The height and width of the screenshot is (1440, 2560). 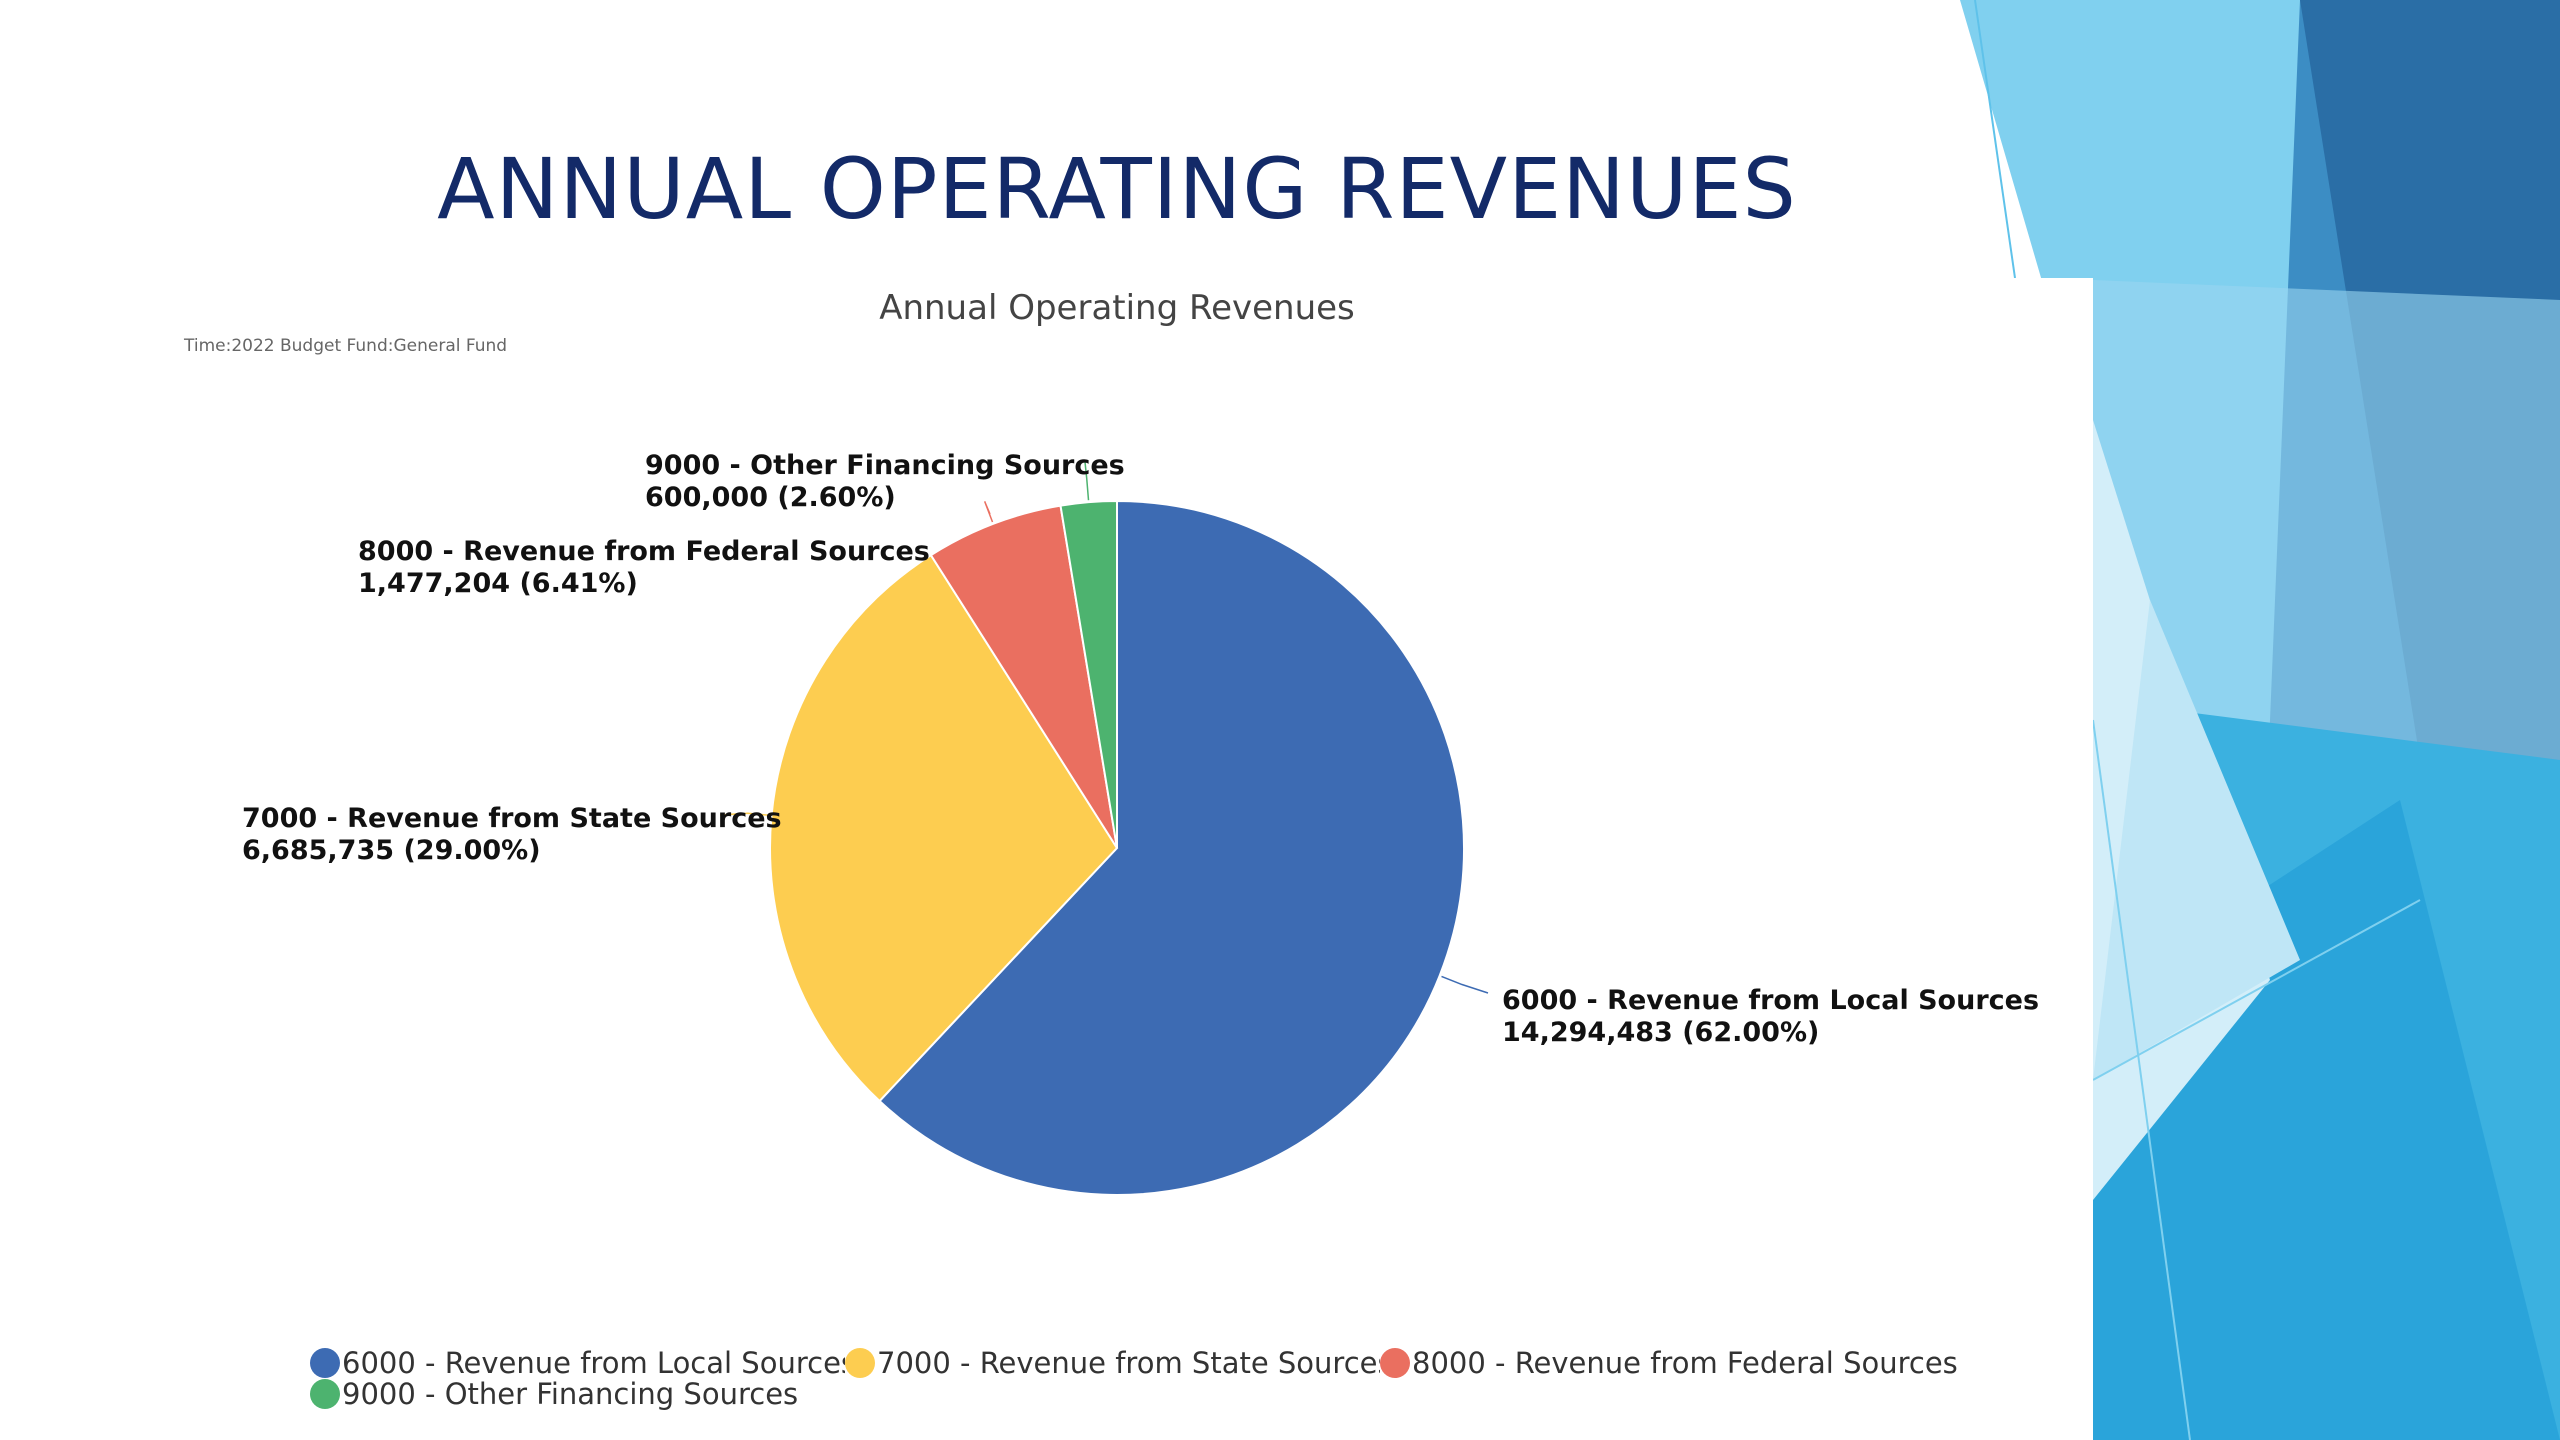 What do you see at coordinates (1685, 1362) in the screenshot?
I see `legend-label: 8000 - Revenue from Federal Sources` at bounding box center [1685, 1362].